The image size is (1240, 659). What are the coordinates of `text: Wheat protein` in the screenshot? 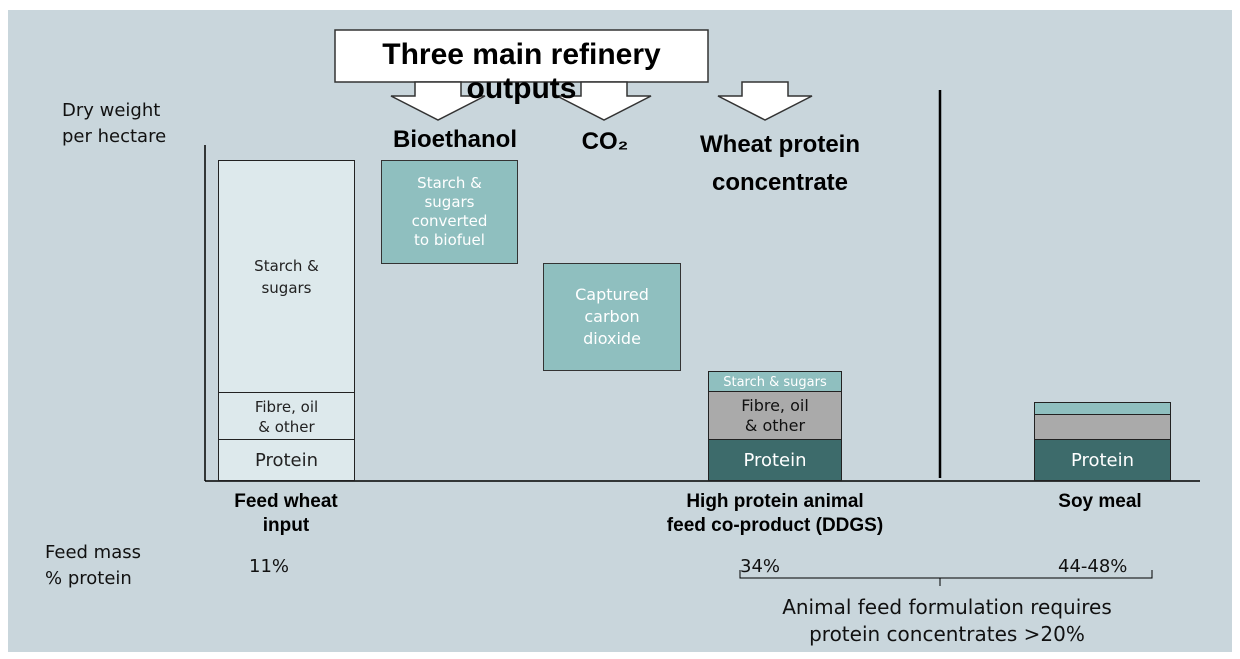 It's located at (780, 144).